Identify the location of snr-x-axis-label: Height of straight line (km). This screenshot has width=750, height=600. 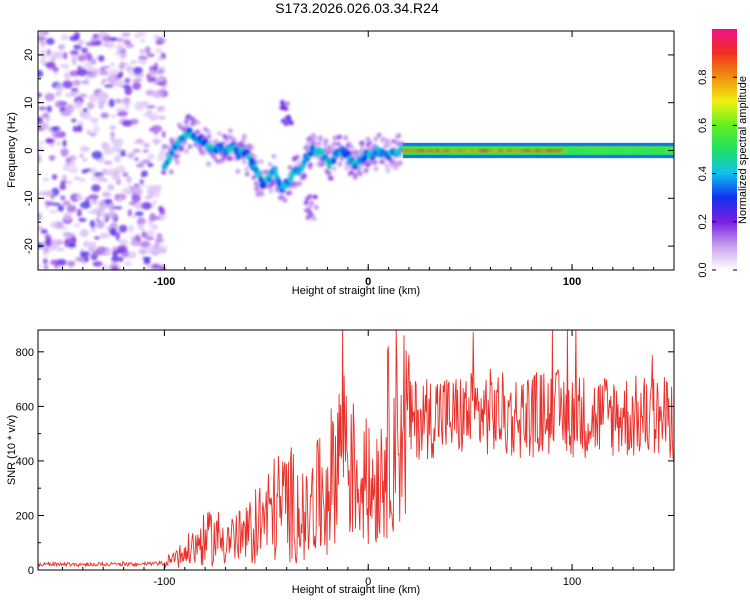
(356, 590).